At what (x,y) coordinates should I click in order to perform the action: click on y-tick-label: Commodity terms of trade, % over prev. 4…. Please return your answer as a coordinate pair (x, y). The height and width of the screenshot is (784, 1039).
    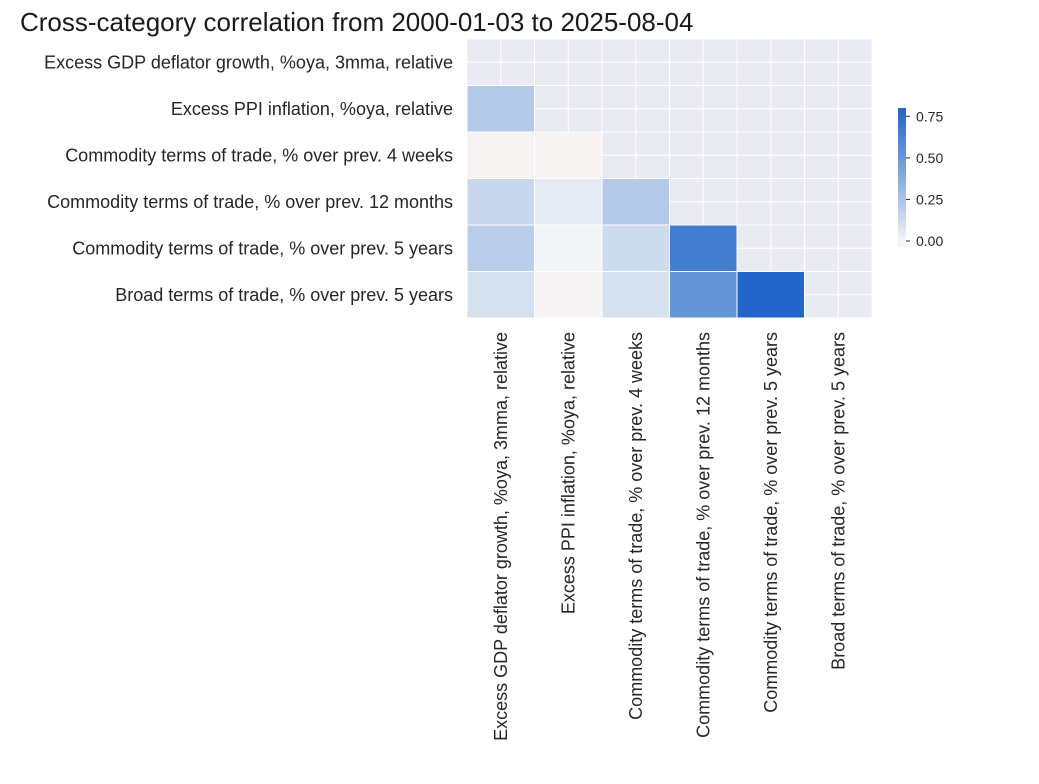
    Looking at the image, I should click on (259, 155).